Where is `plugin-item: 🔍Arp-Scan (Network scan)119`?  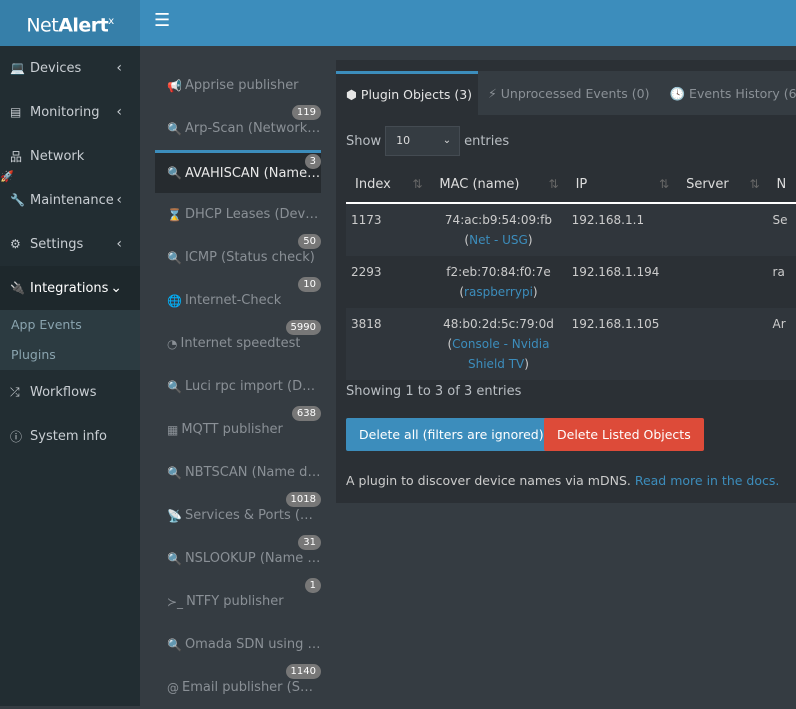
plugin-item: 🔍Arp-Scan (Network scan)119 is located at coordinates (238, 127).